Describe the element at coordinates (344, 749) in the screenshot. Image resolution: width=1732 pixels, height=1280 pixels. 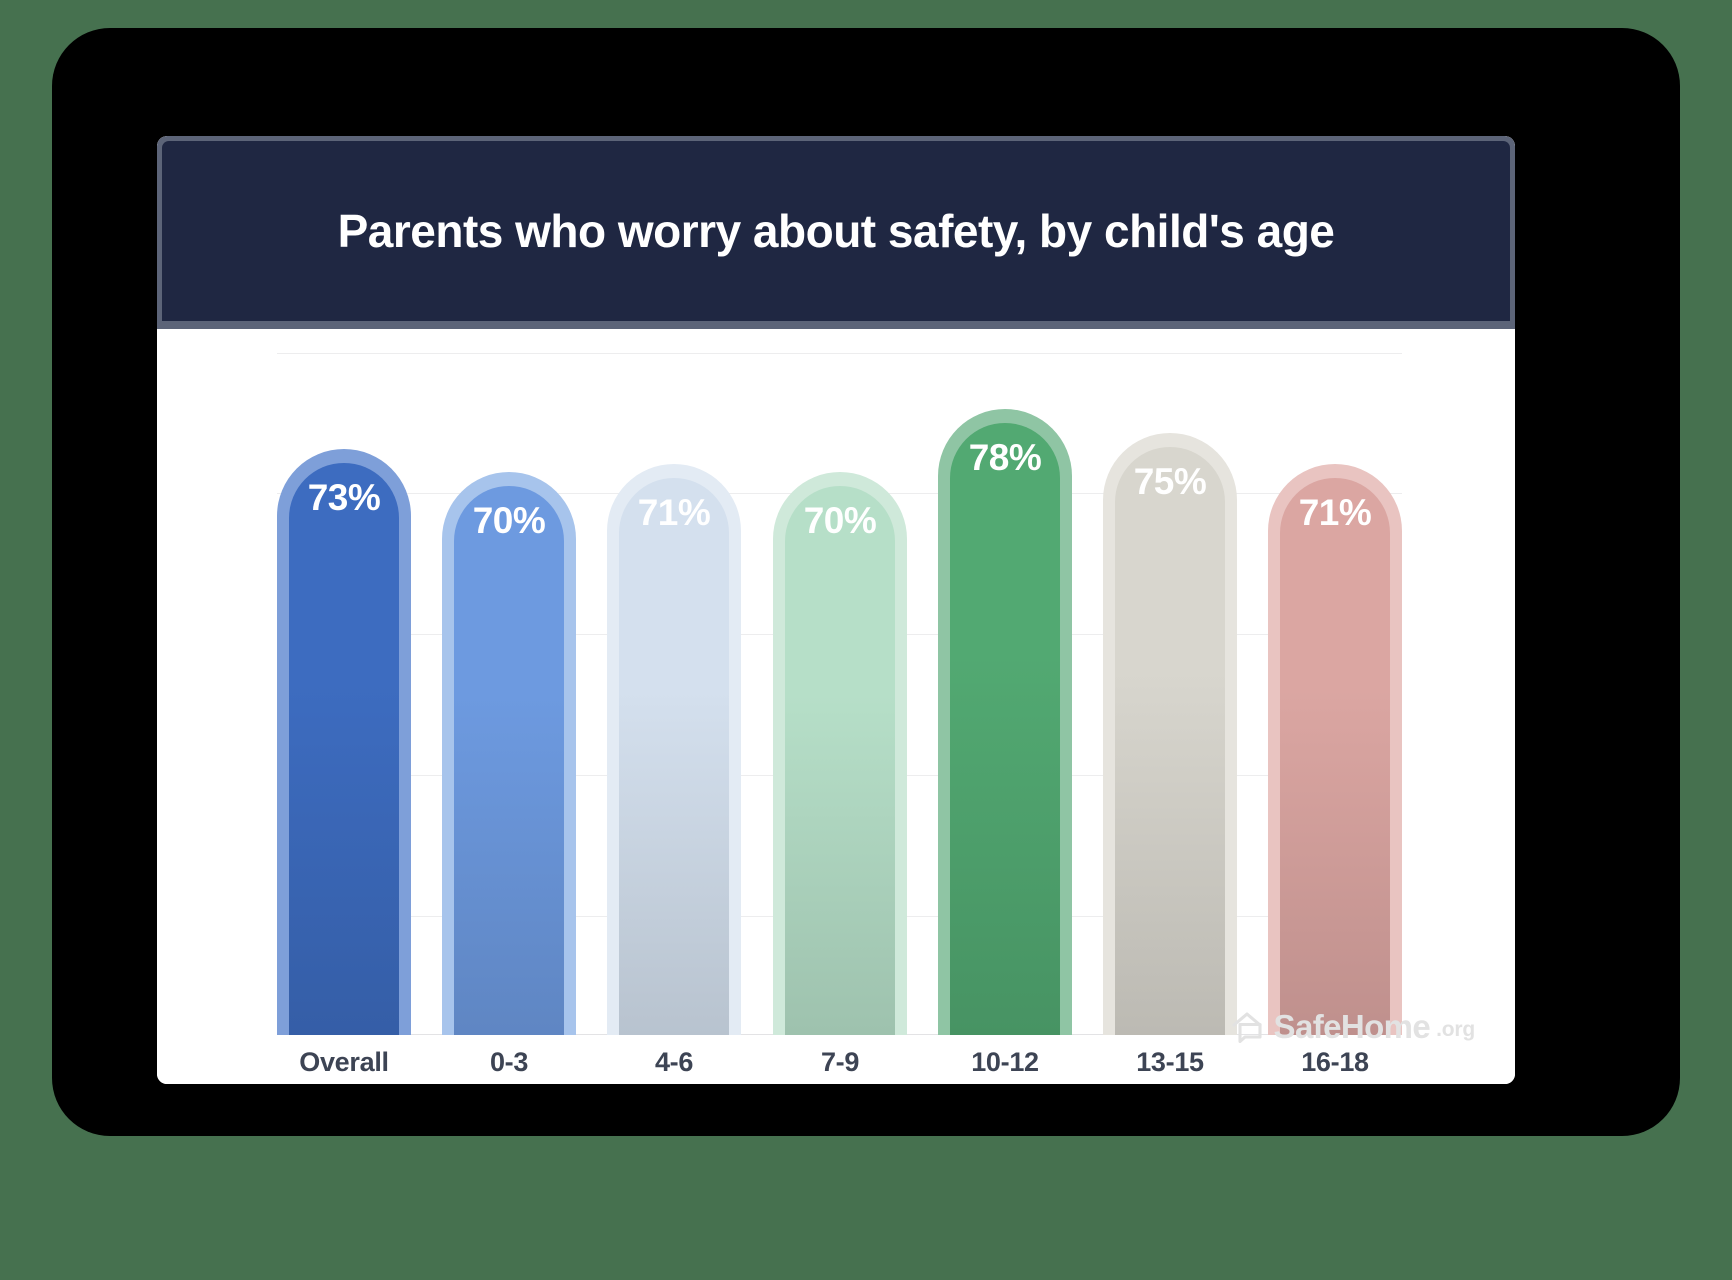
I see `bar-overall` at that location.